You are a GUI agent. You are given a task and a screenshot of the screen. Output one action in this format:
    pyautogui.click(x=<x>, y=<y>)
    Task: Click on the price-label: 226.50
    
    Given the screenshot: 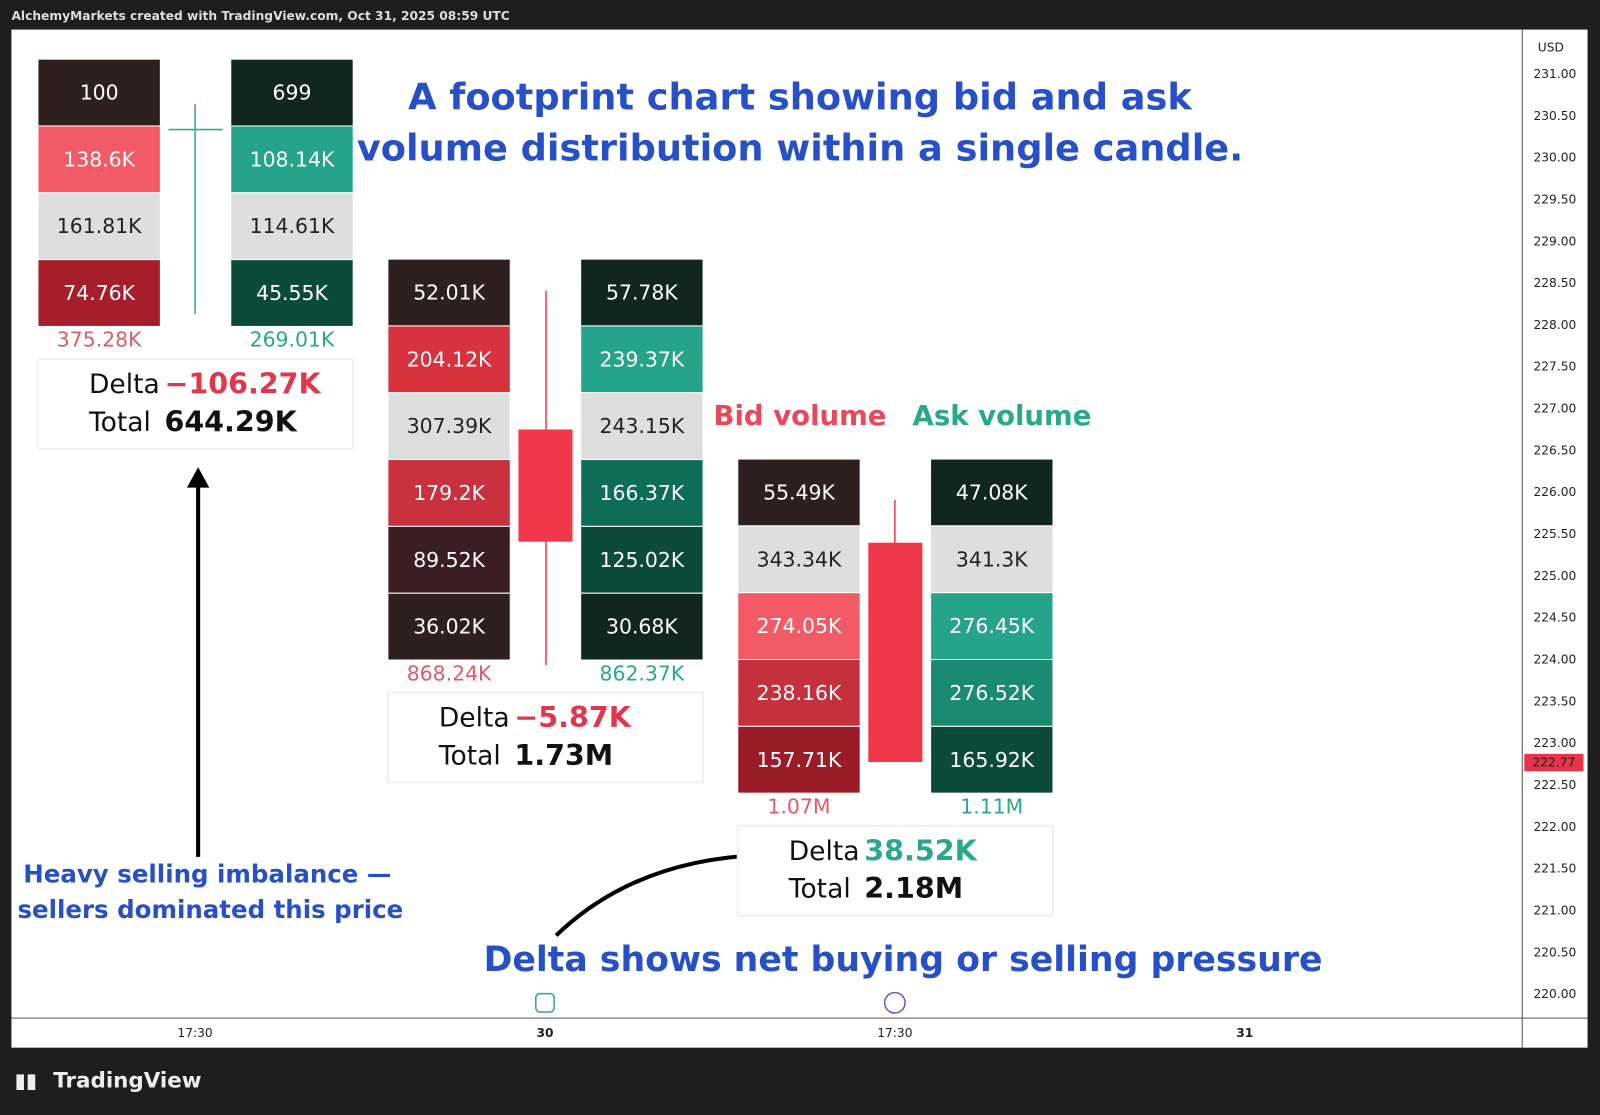 What is the action you would take?
    pyautogui.click(x=1554, y=450)
    